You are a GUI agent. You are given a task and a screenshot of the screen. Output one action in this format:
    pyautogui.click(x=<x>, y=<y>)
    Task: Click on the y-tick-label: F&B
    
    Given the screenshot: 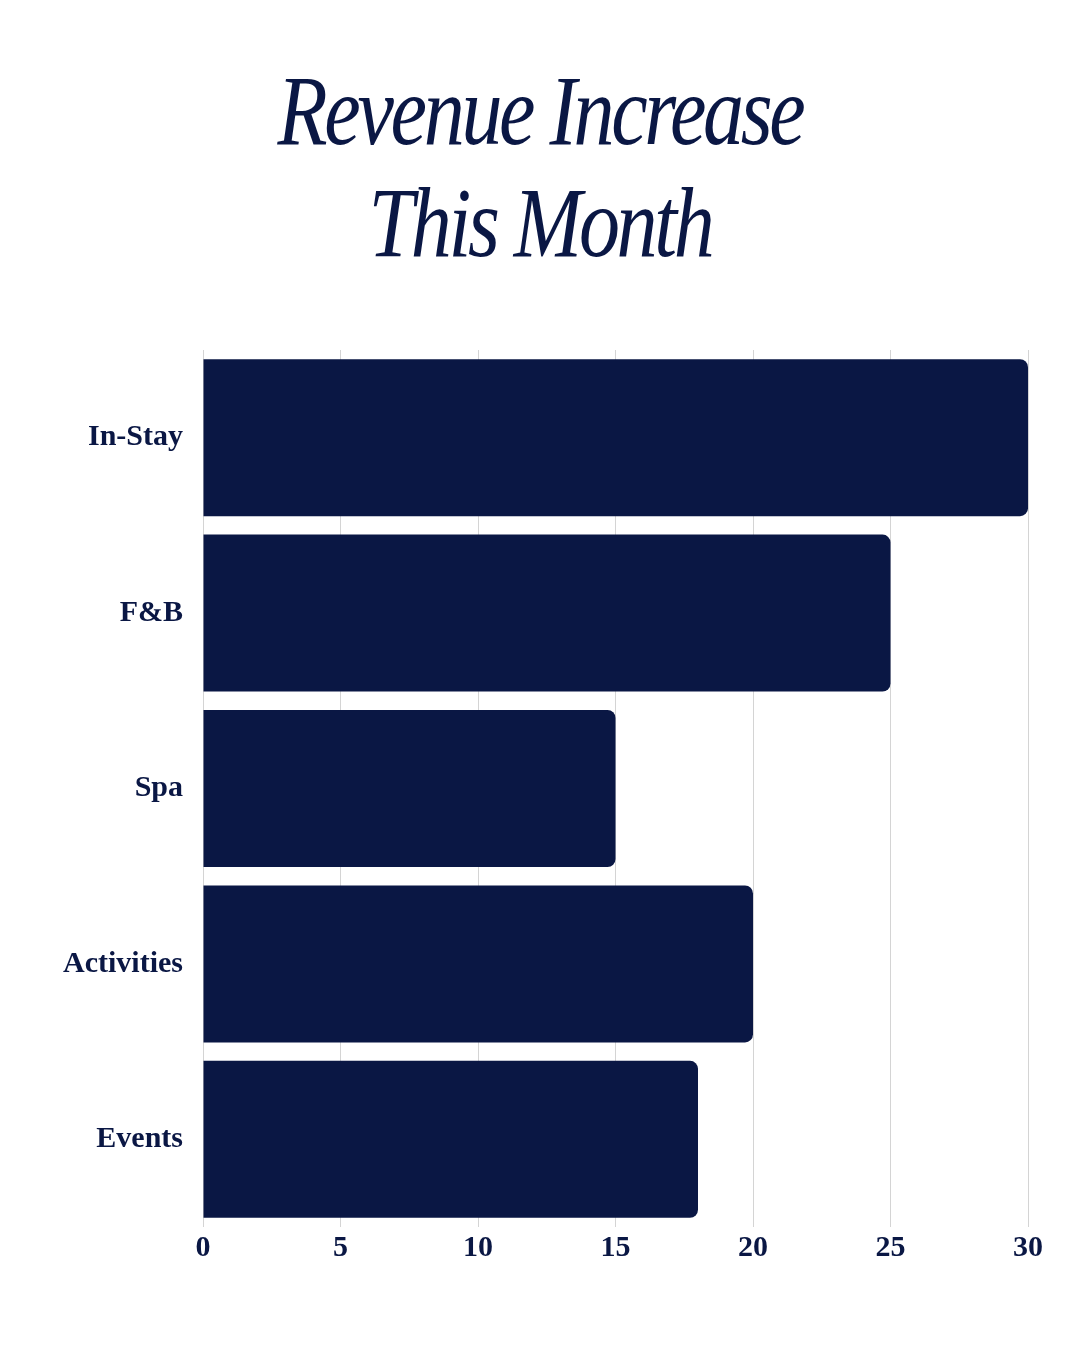 What is the action you would take?
    pyautogui.click(x=151, y=610)
    